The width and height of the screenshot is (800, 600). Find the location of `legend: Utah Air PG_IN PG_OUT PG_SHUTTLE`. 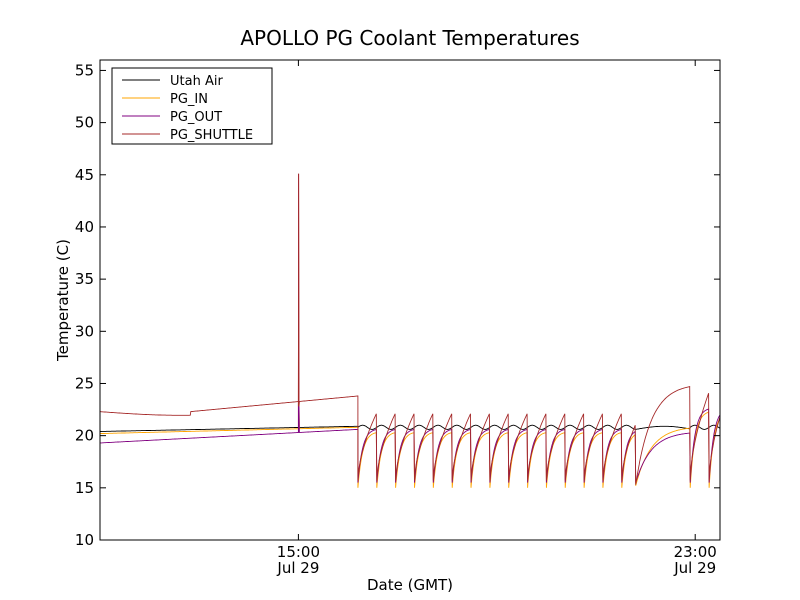

legend: Utah Air PG_IN PG_OUT PG_SHUTTLE is located at coordinates (192, 106).